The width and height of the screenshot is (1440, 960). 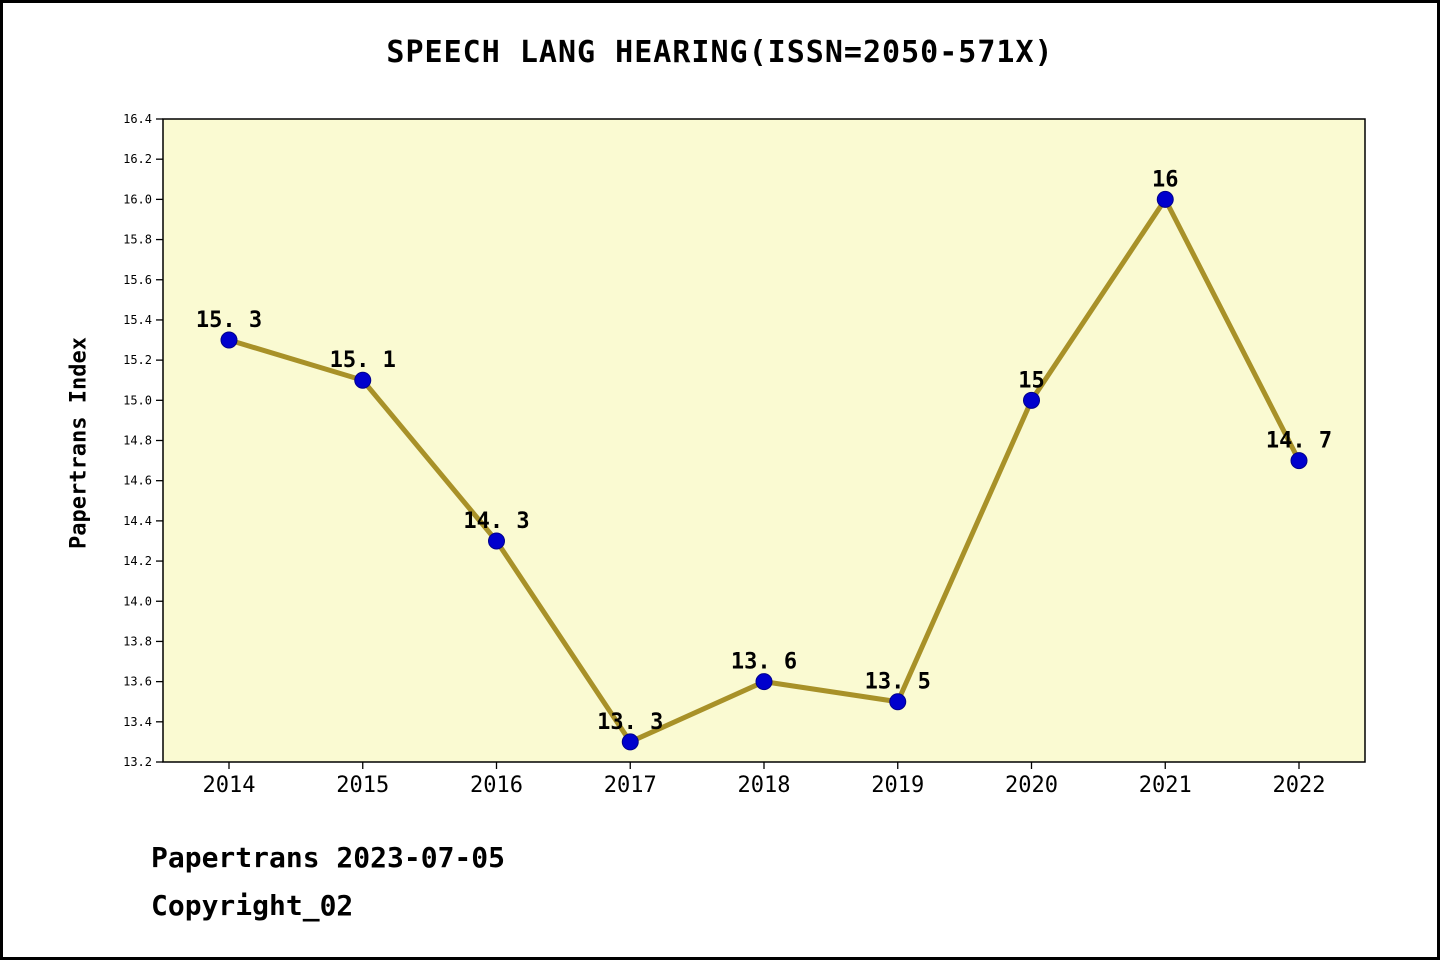 What do you see at coordinates (137, 320) in the screenshot?
I see `y-tick-label: 15.4` at bounding box center [137, 320].